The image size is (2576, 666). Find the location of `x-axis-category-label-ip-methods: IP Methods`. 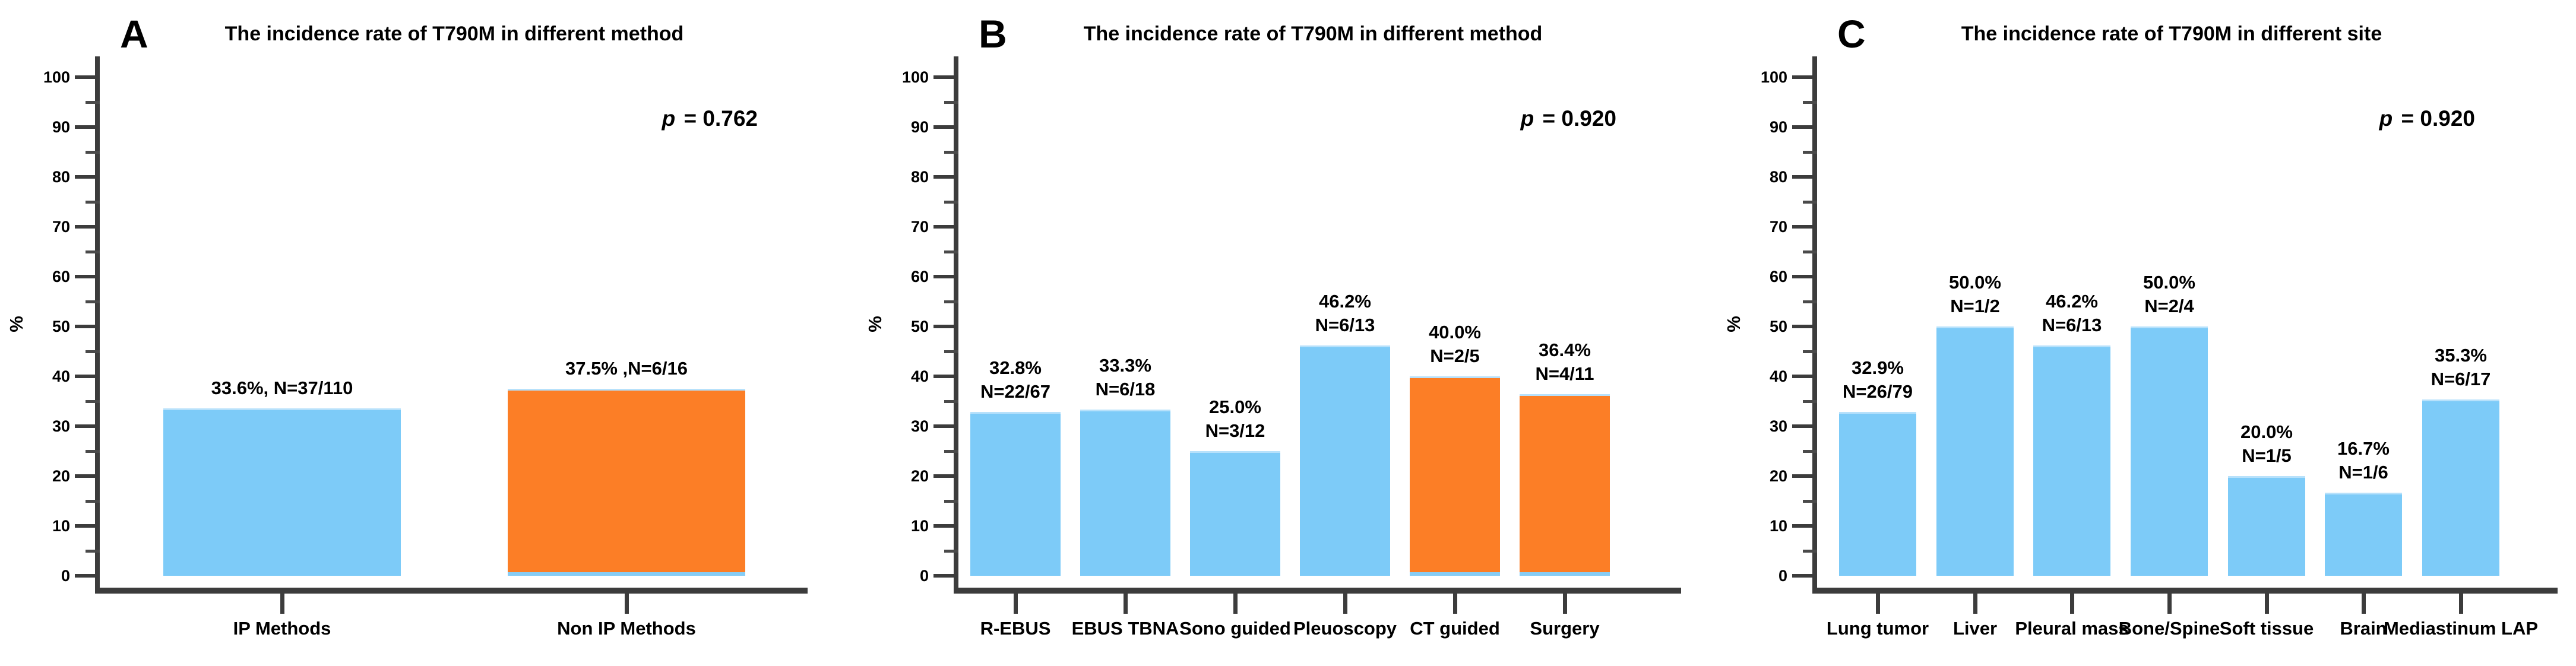

x-axis-category-label-ip-methods: IP Methods is located at coordinates (282, 628).